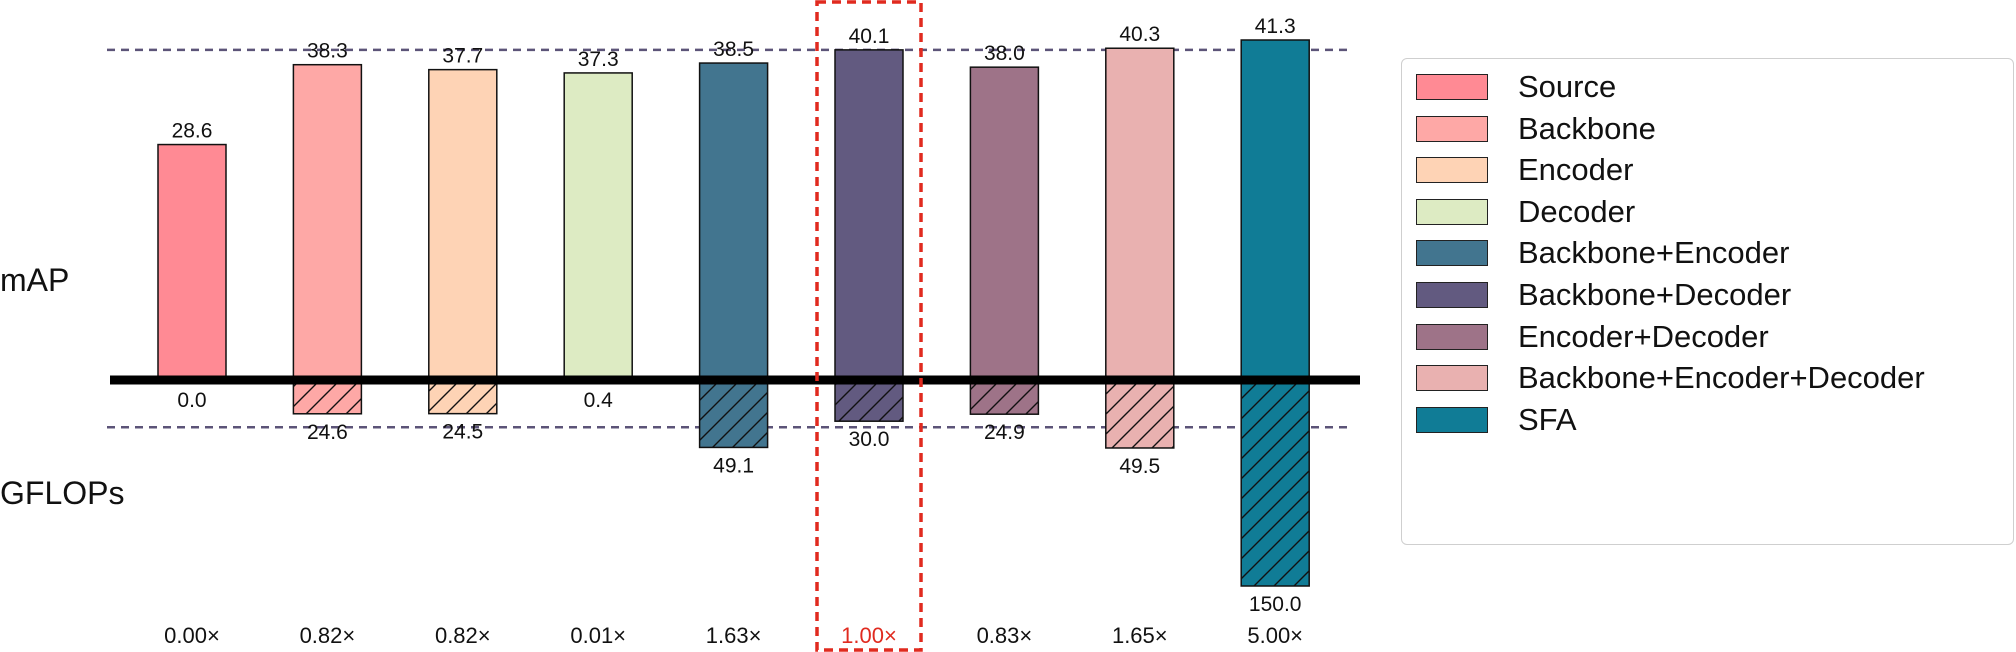  I want to click on legend-label: Backbone+Encoder, so click(1654, 253).